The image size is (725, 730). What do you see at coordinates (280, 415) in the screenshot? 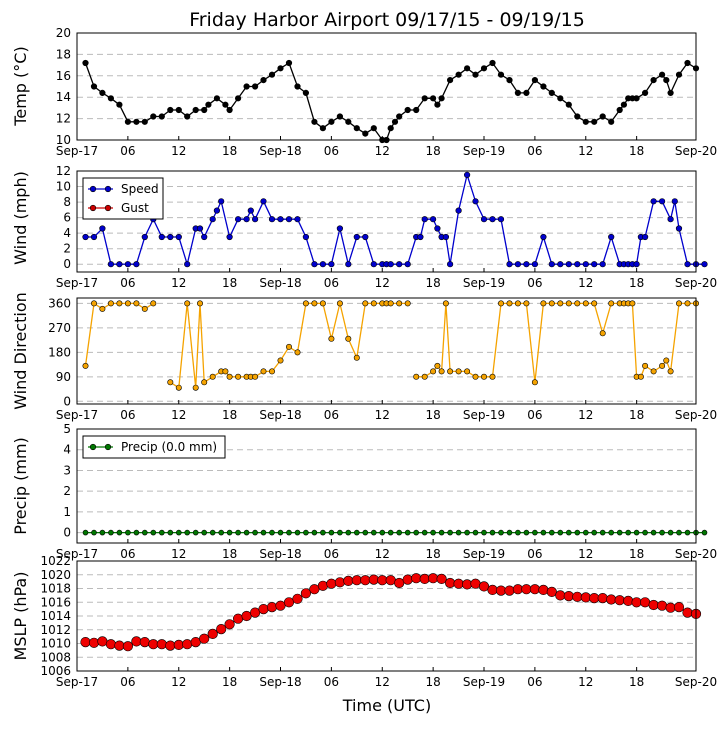
I see `direction-xtick-label: Sep-18` at bounding box center [280, 415].